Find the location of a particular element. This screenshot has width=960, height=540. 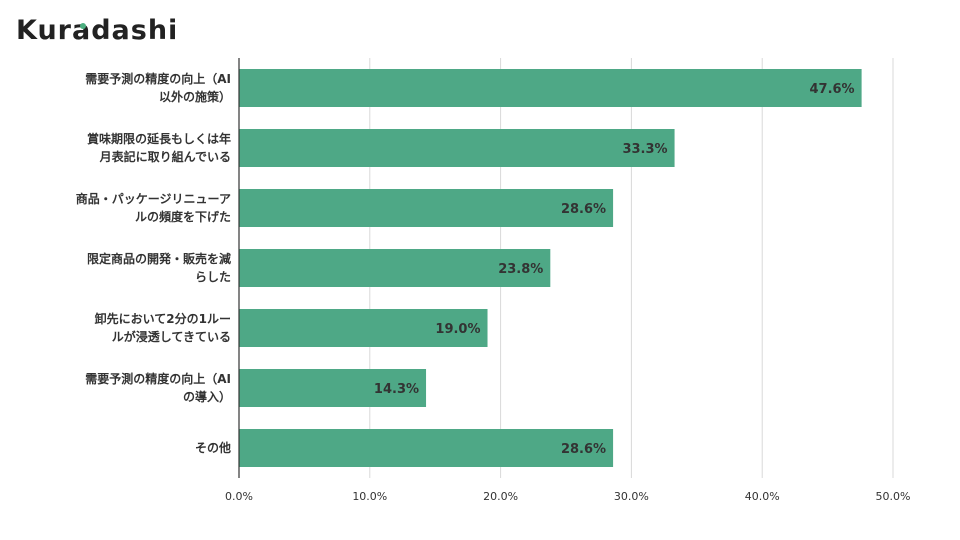

x-tick-label: 0.0% is located at coordinates (239, 496).